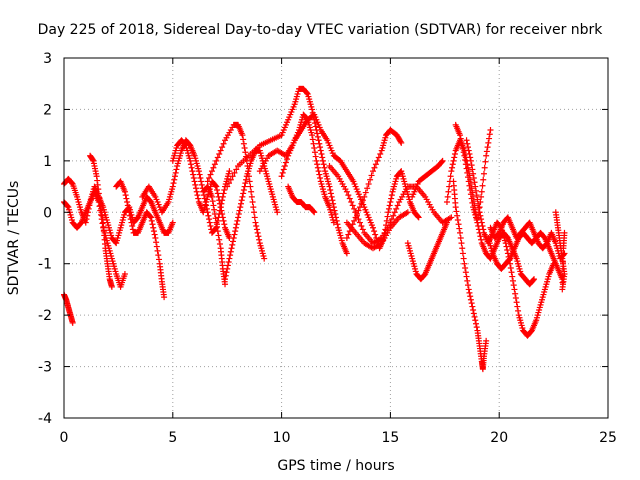 The height and width of the screenshot is (480, 640). Describe the element at coordinates (45, 265) in the screenshot. I see `y-tick-label: -1` at that location.